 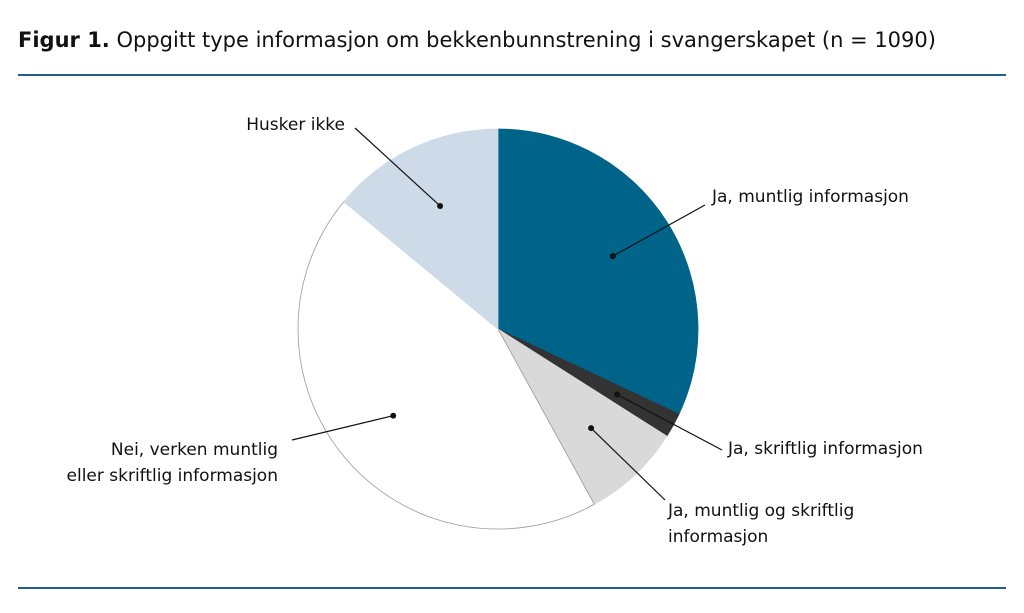 What do you see at coordinates (825, 449) in the screenshot?
I see `slice-label: Ja, skriftlig informasjon` at bounding box center [825, 449].